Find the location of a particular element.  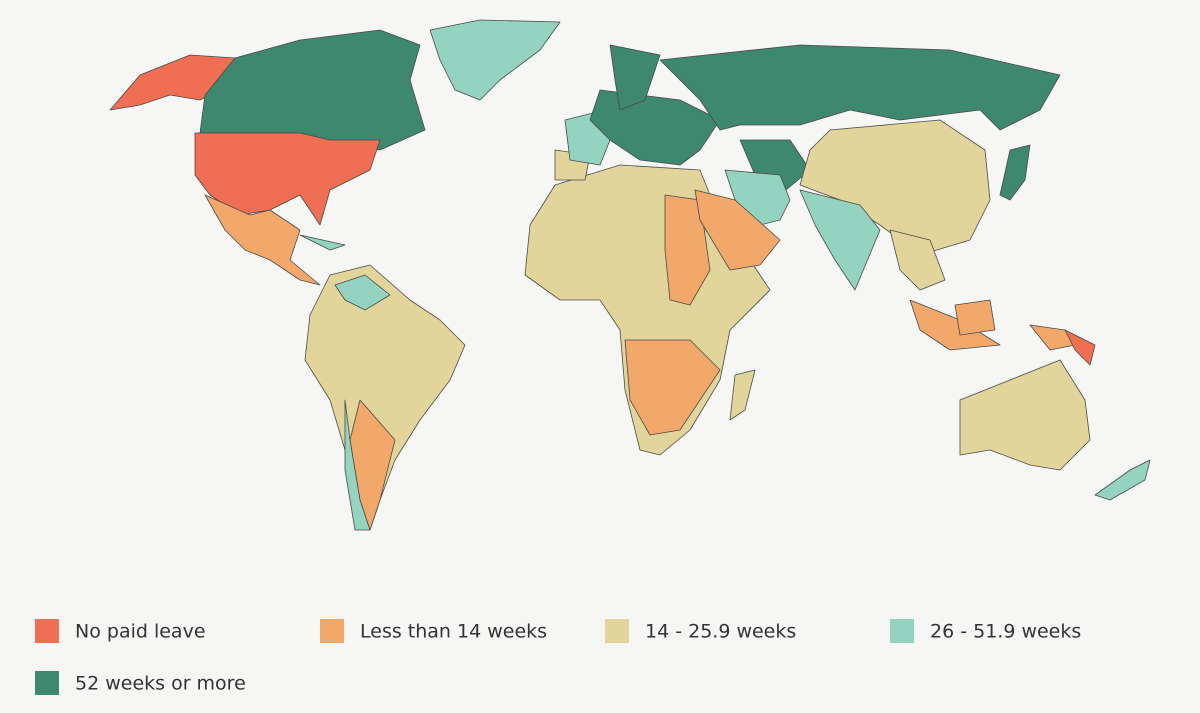

scandinavia is located at coordinates (635, 77).